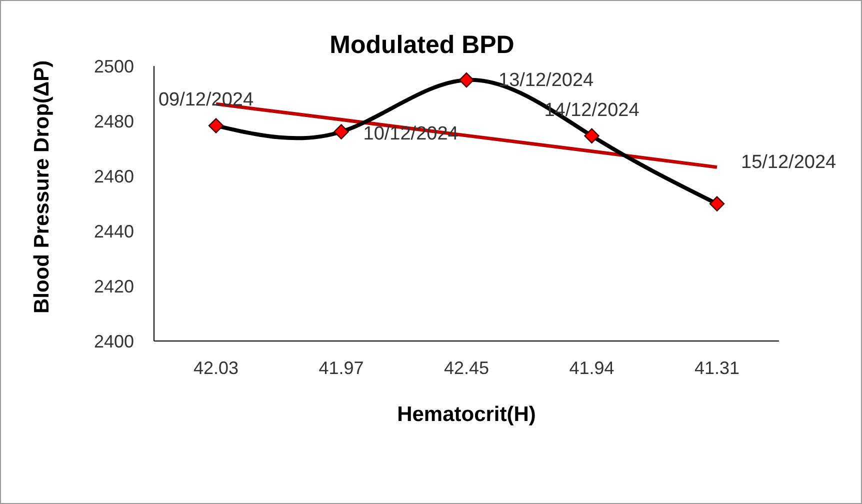 The width and height of the screenshot is (862, 504). I want to click on y-tick-label: 2420, so click(114, 286).